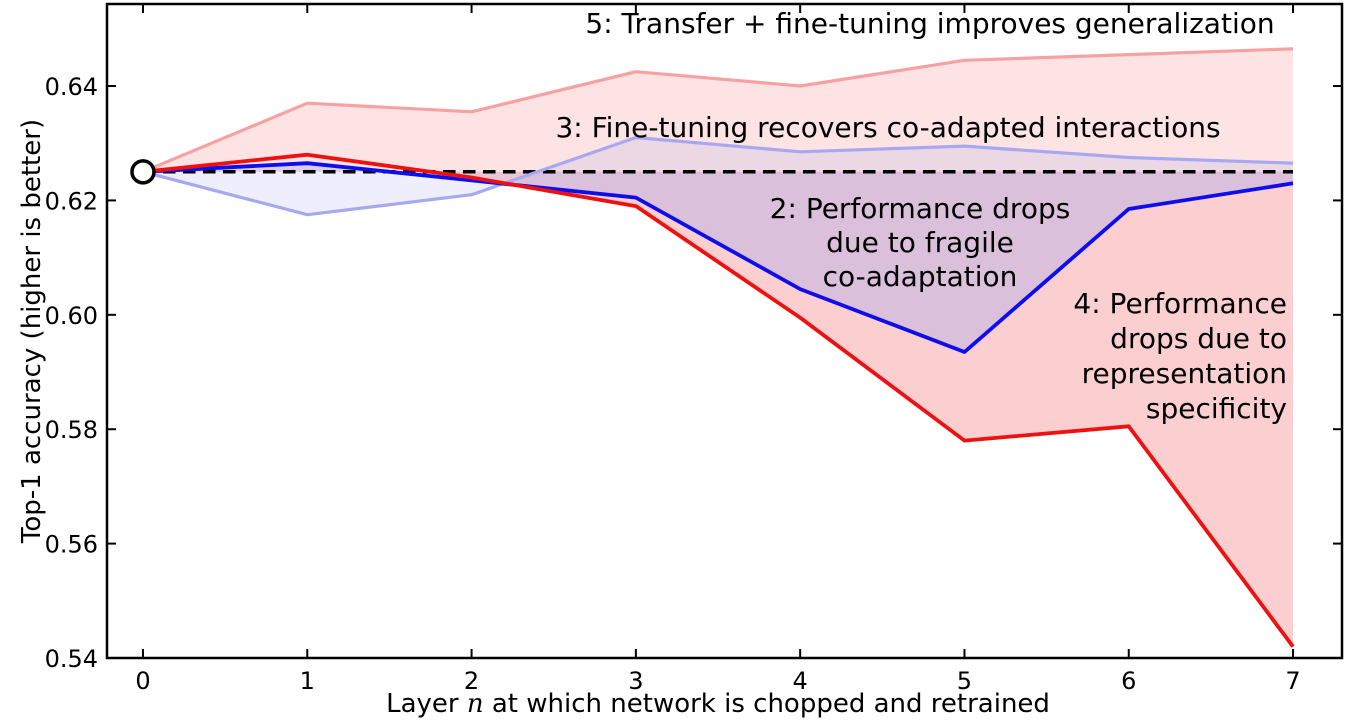 The image size is (1361, 723). Describe the element at coordinates (71, 545) in the screenshot. I see `y-tick-label: 0.56` at that location.